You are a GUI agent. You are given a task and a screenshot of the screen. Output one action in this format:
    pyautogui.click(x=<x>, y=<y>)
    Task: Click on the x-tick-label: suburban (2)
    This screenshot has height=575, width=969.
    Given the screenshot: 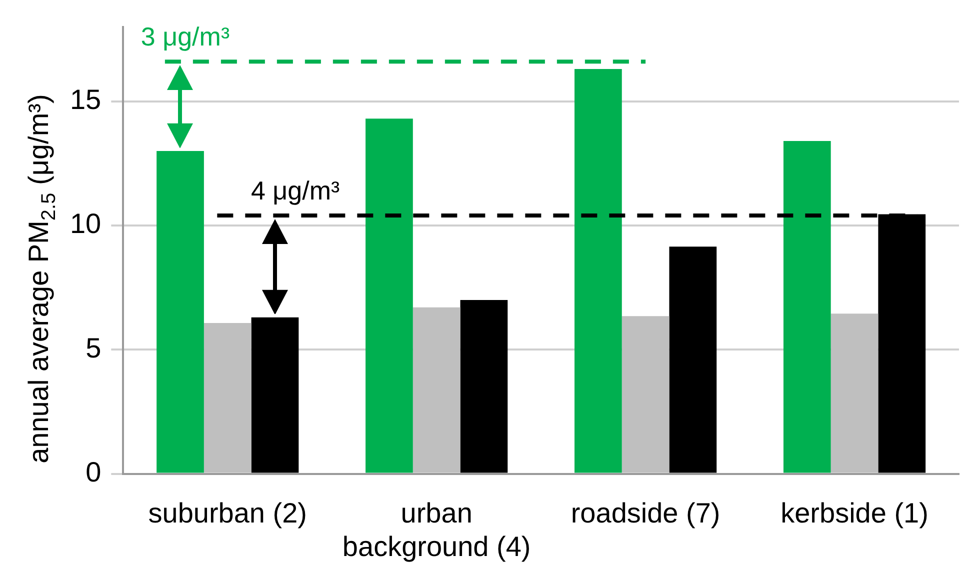 What is the action you would take?
    pyautogui.click(x=228, y=512)
    